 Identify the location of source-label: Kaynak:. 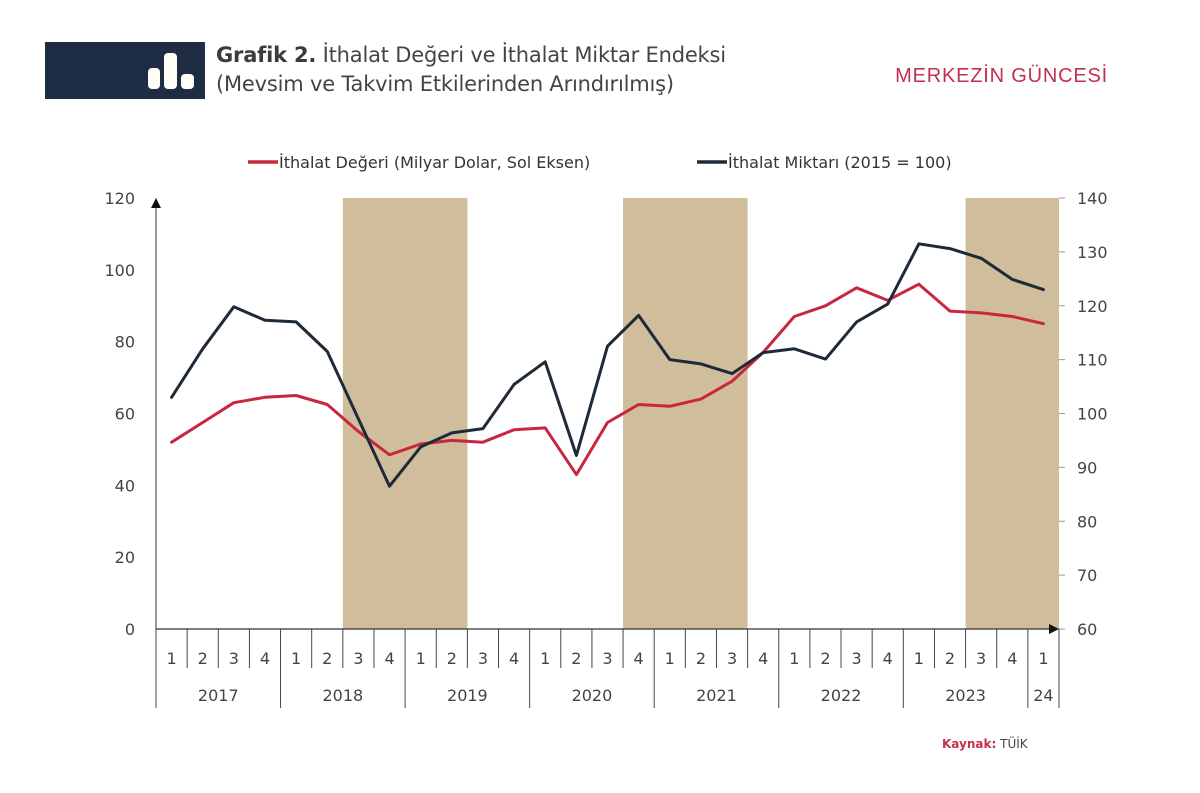
(969, 744).